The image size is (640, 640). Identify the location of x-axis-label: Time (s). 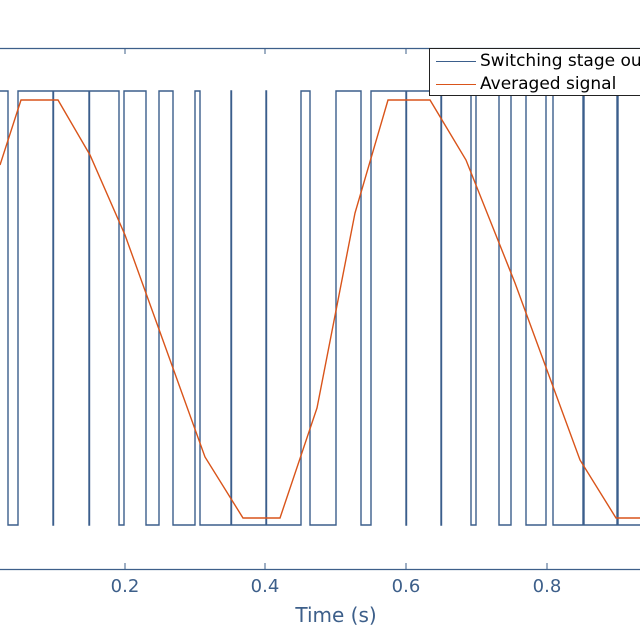
(336, 615).